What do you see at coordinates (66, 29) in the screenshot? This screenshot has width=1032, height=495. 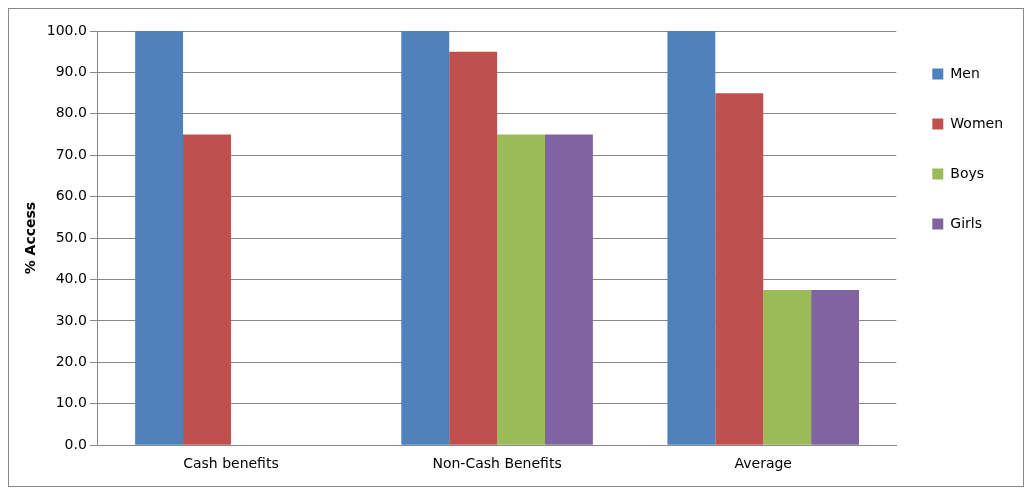 I see `y-tick-label: 100.0` at bounding box center [66, 29].